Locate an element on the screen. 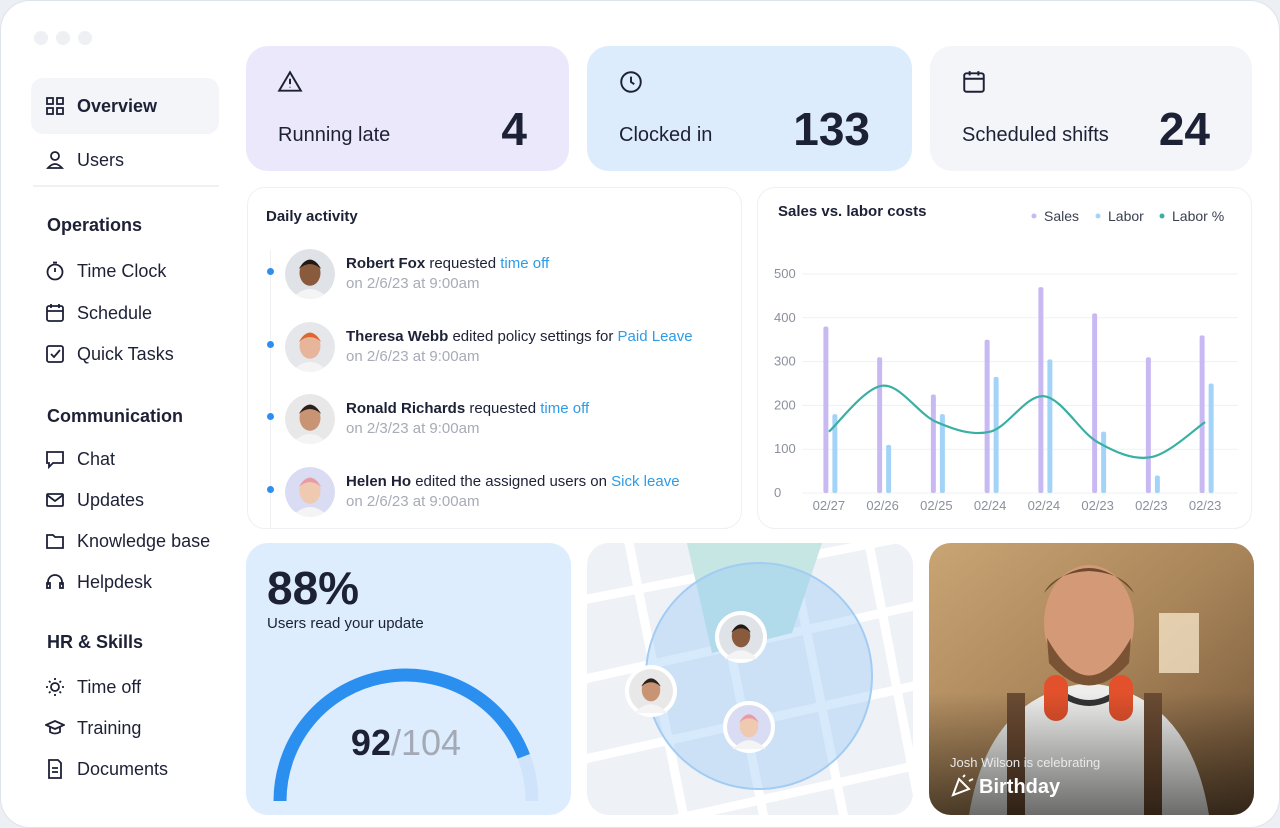 The width and height of the screenshot is (1280, 828). geofence is located at coordinates (759, 676).